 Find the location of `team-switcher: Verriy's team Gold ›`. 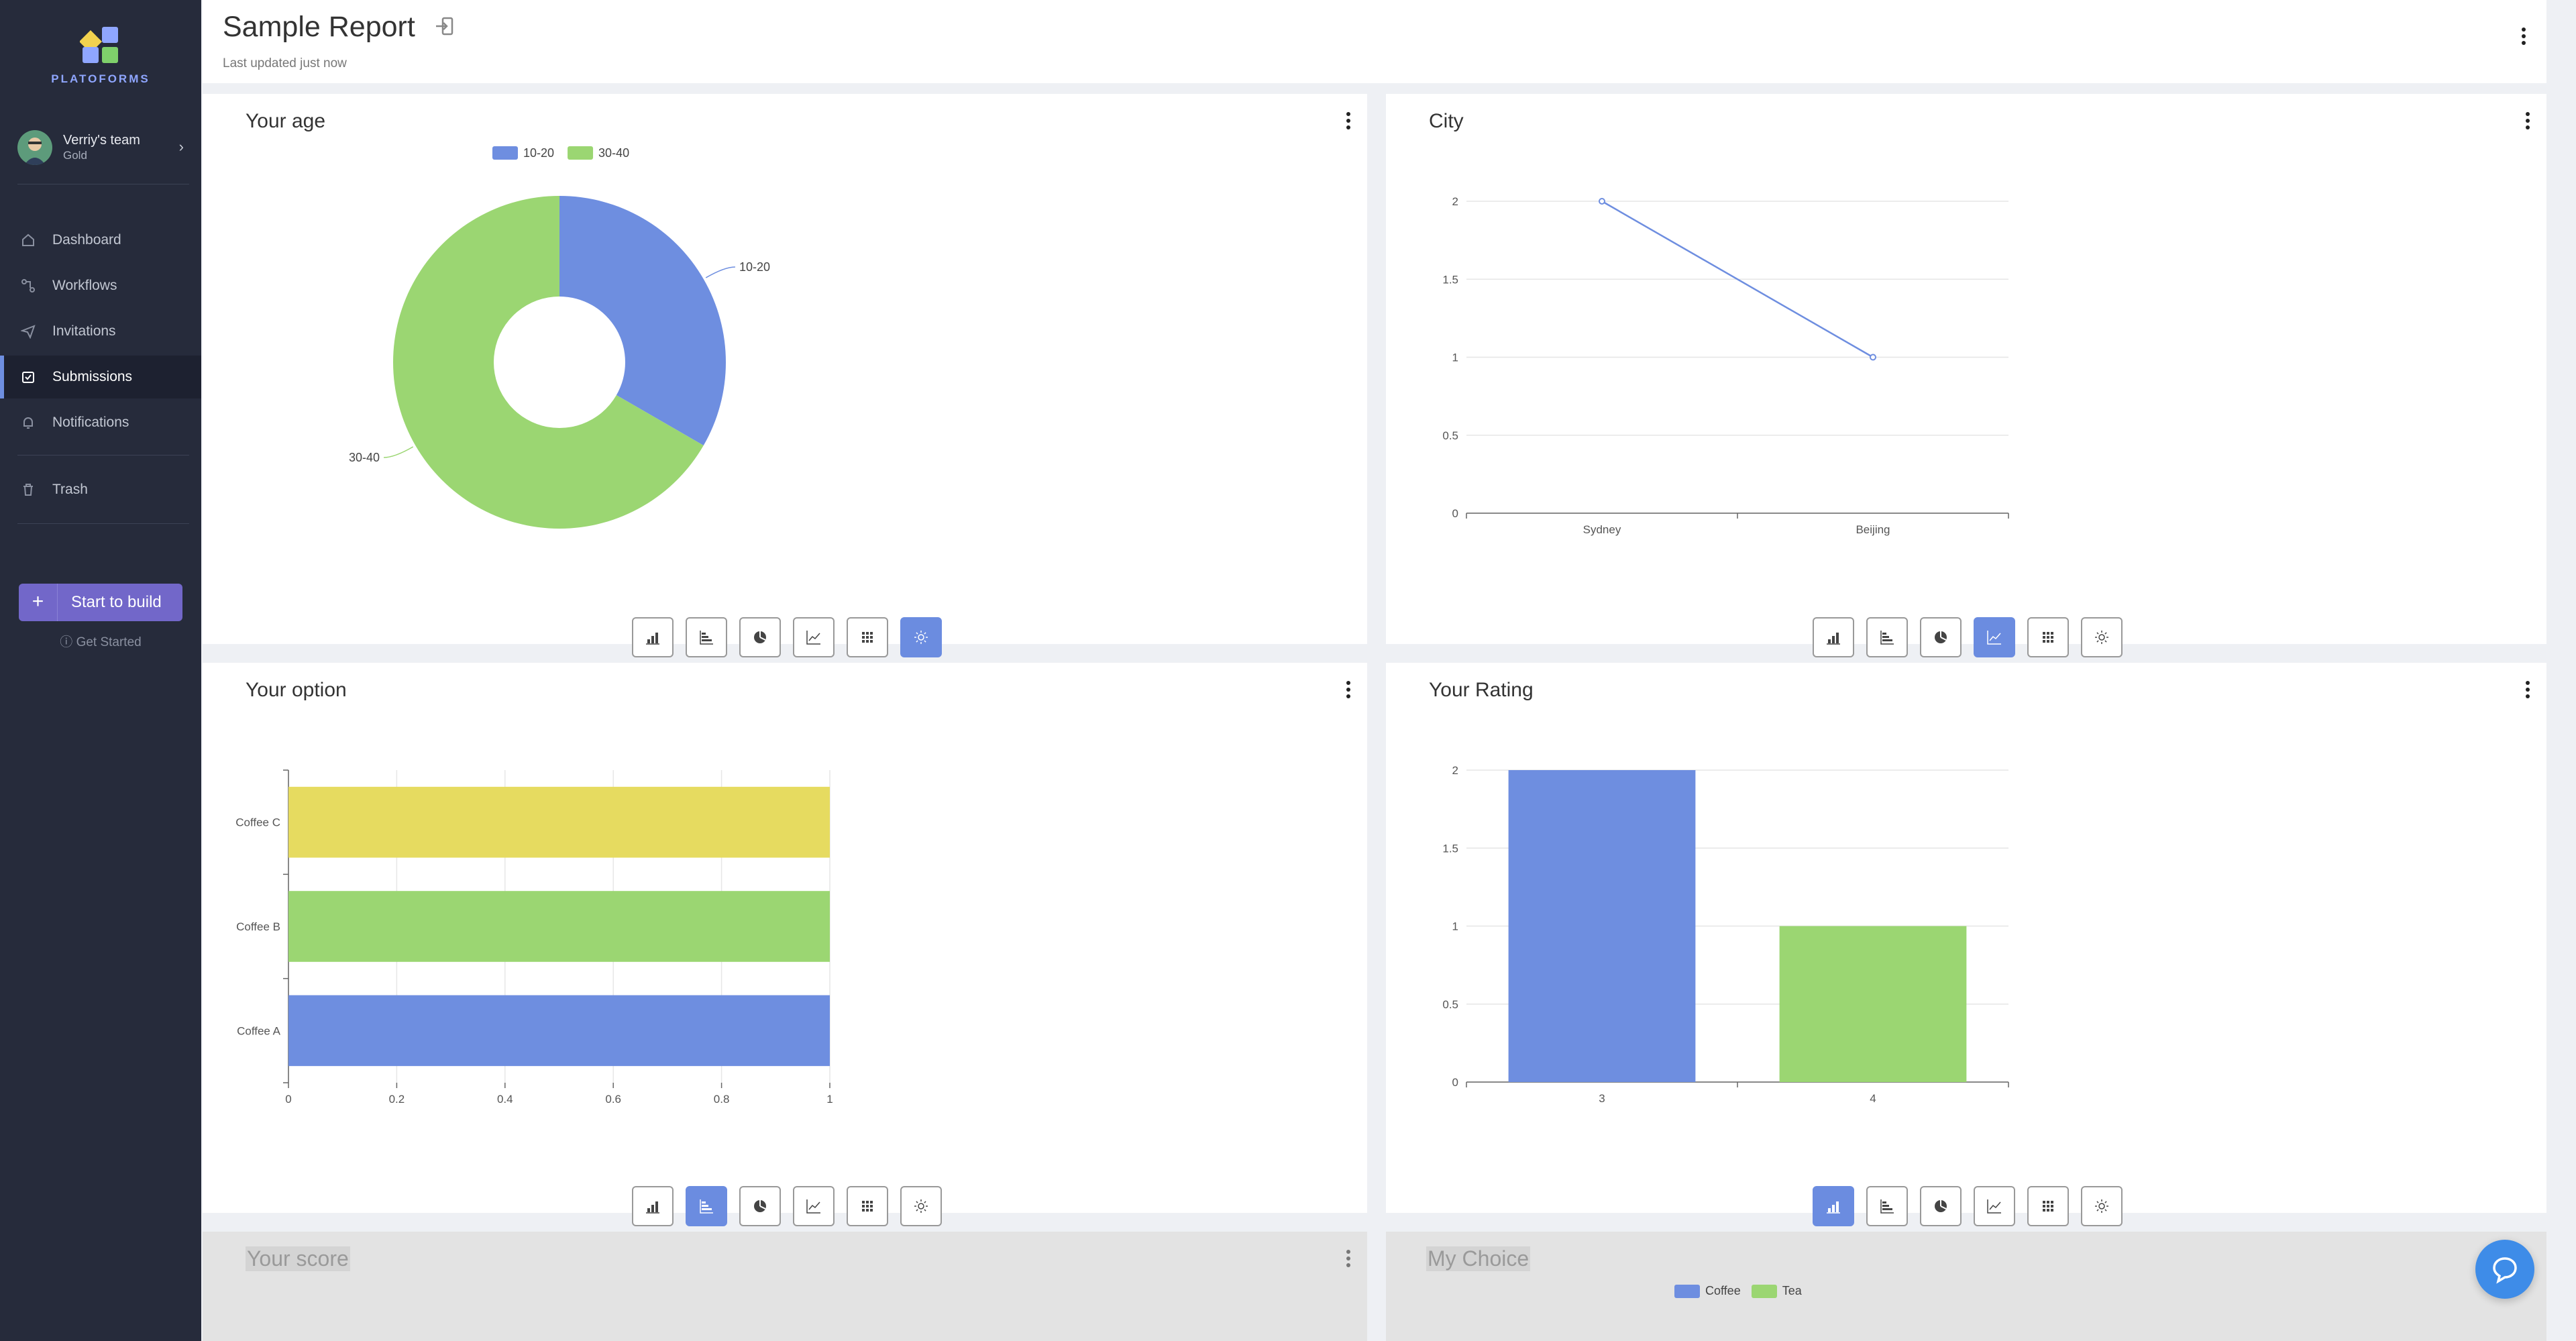

team-switcher: Verriy's team Gold › is located at coordinates (103, 147).